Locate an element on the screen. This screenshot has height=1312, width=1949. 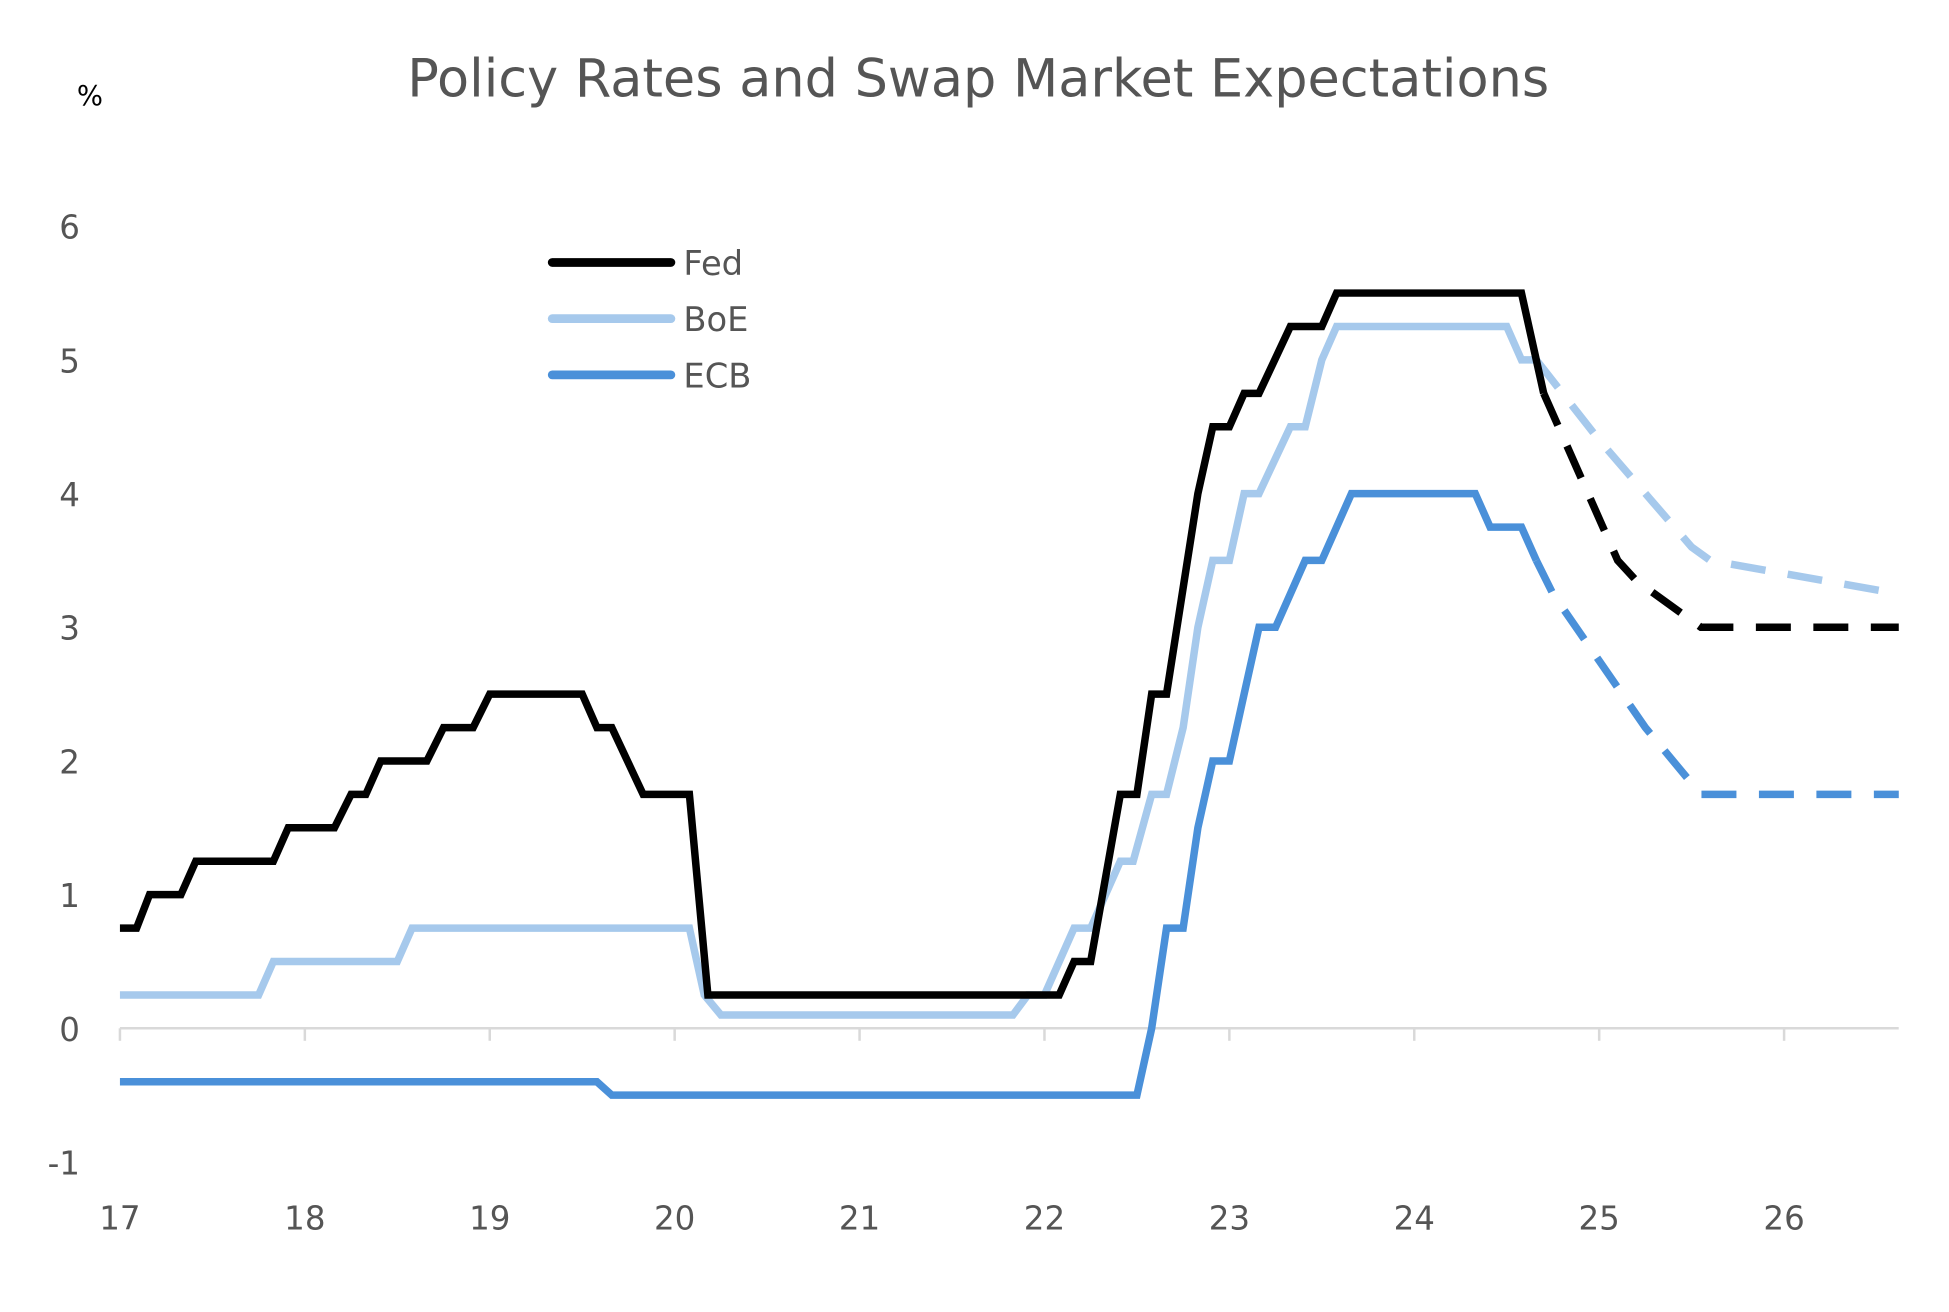
x-tick-label: 24 is located at coordinates (1414, 1218).